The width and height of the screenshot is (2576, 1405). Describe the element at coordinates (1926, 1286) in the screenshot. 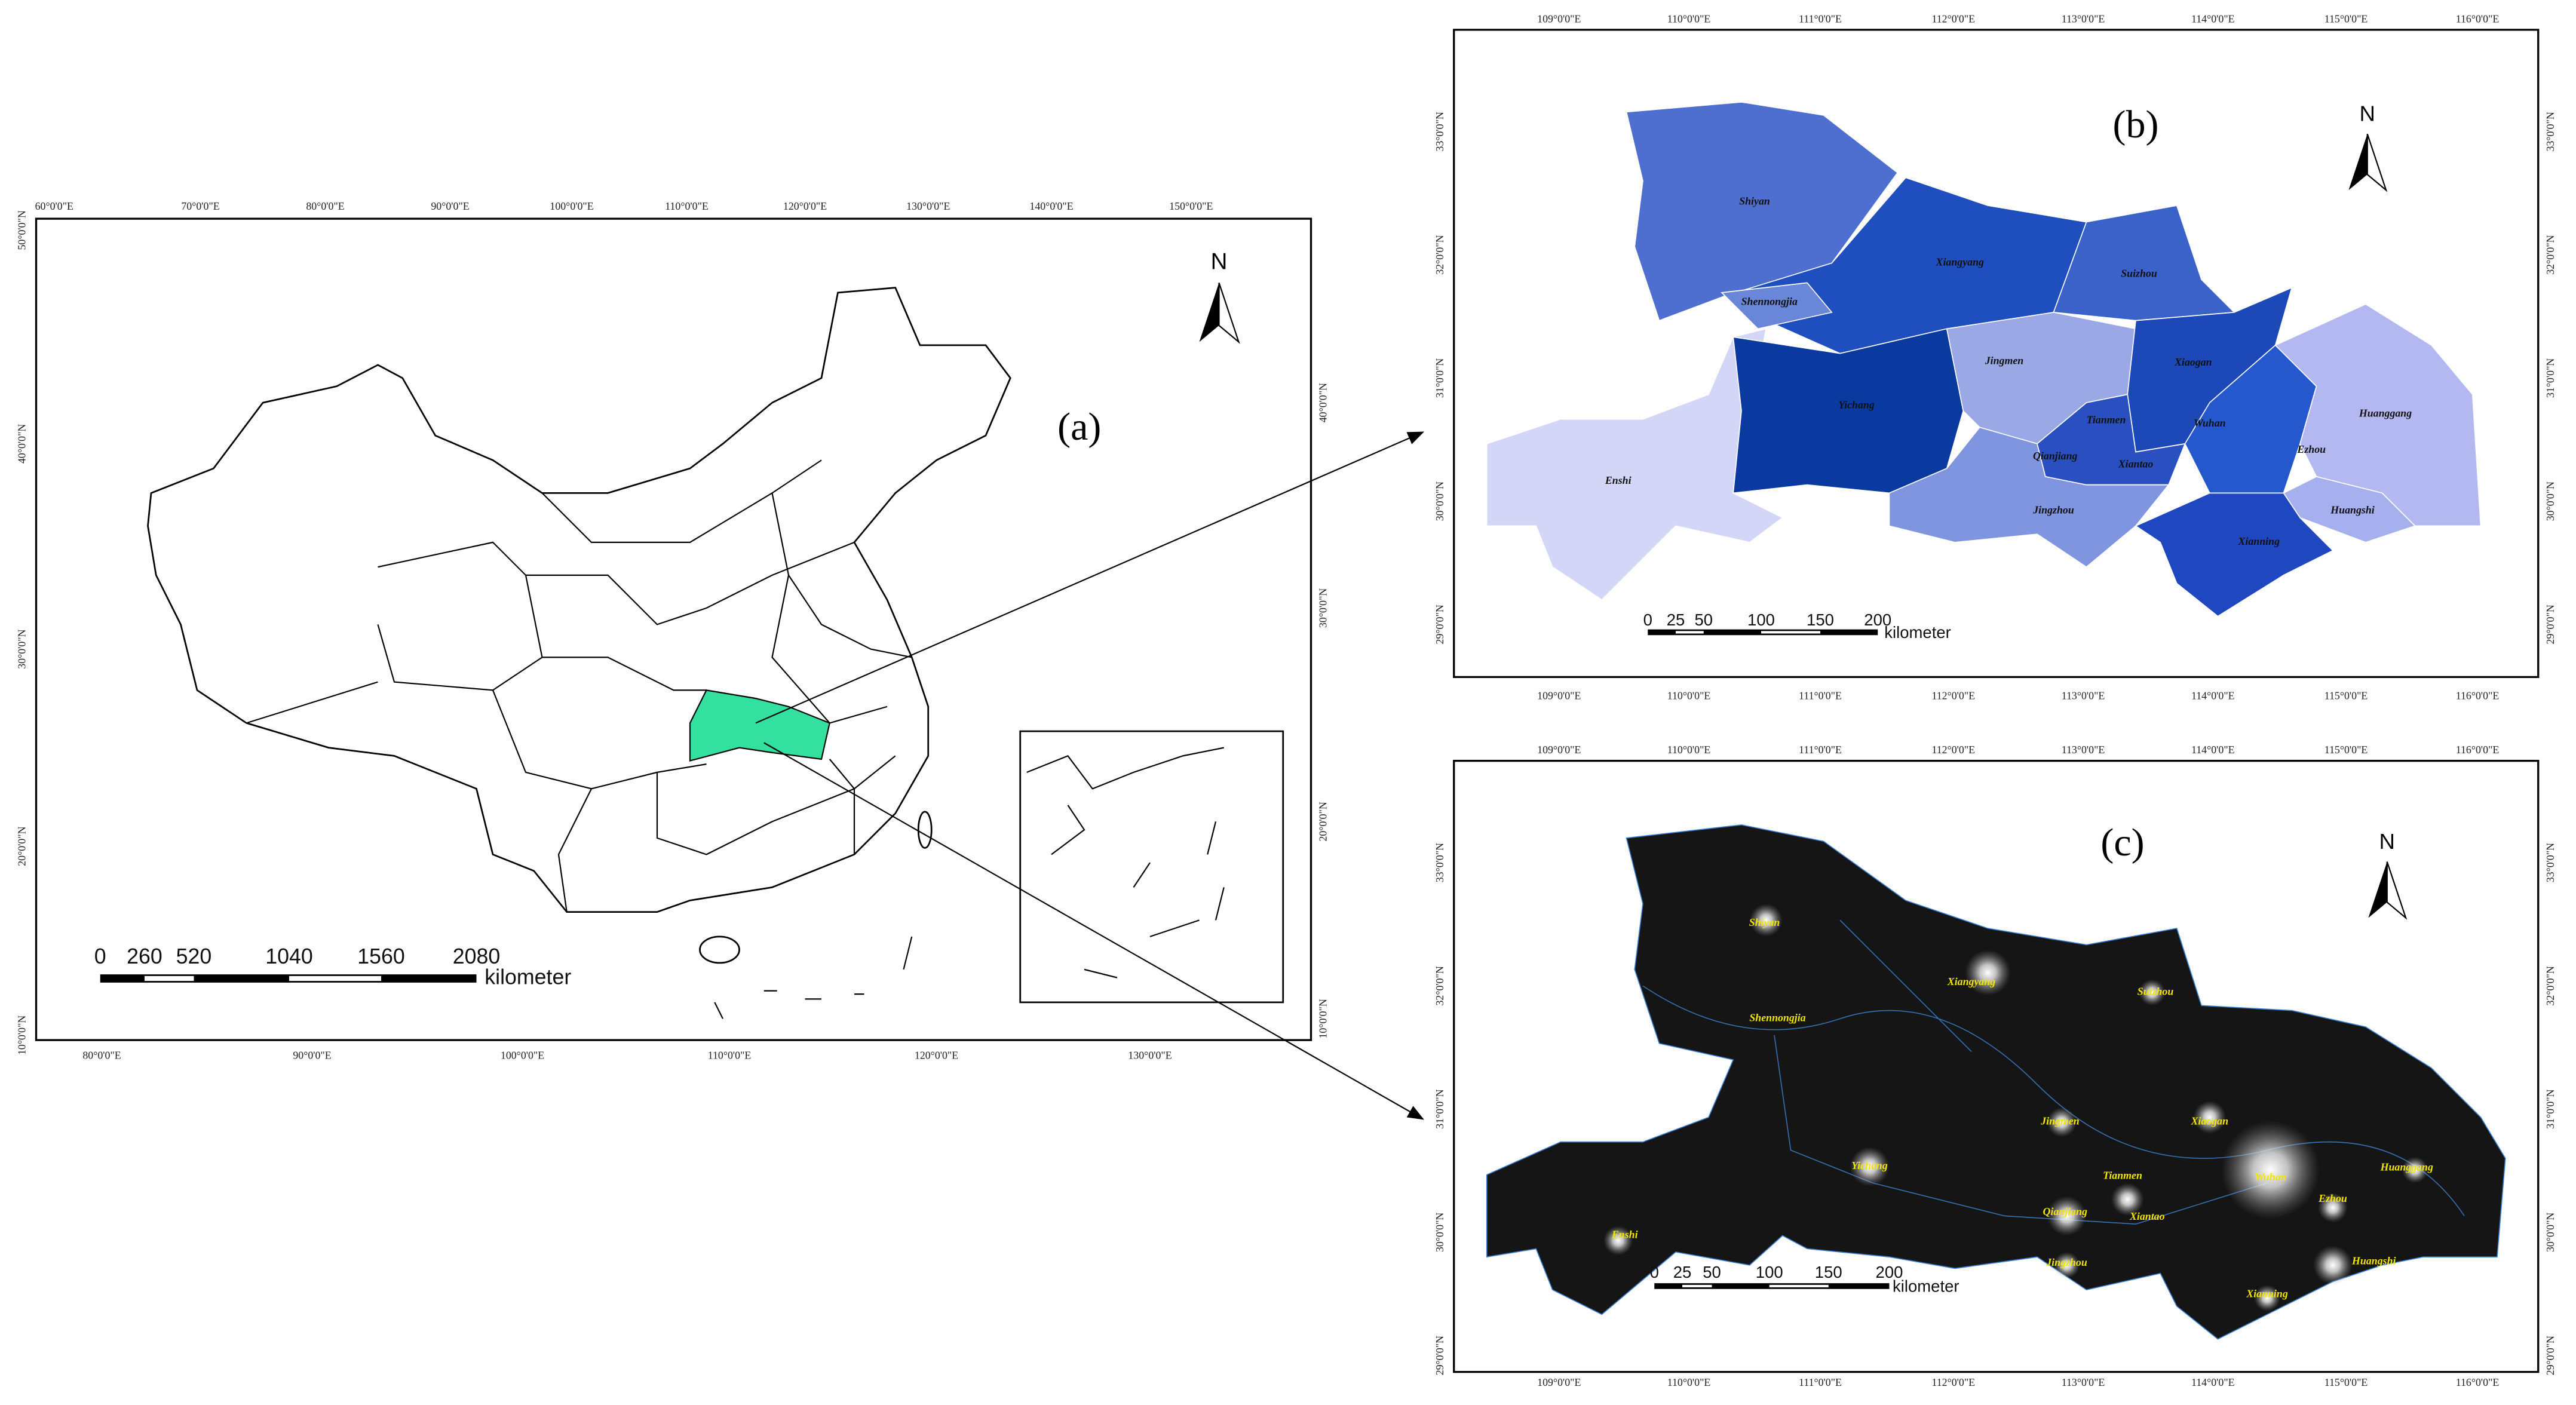

I see `scale-unit: kilometer` at that location.